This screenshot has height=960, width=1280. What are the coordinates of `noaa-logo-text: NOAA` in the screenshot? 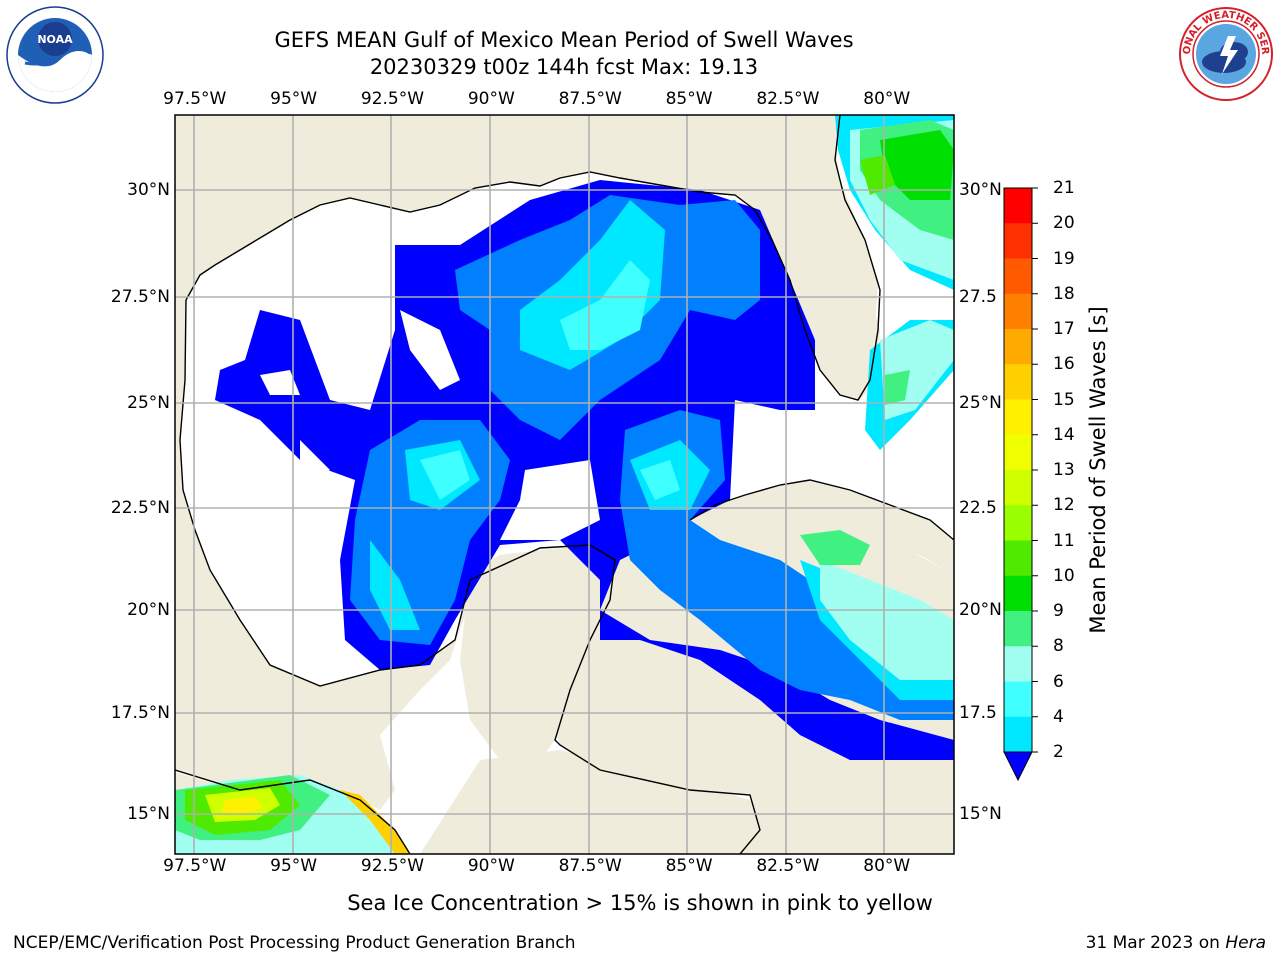 It's located at (55, 39).